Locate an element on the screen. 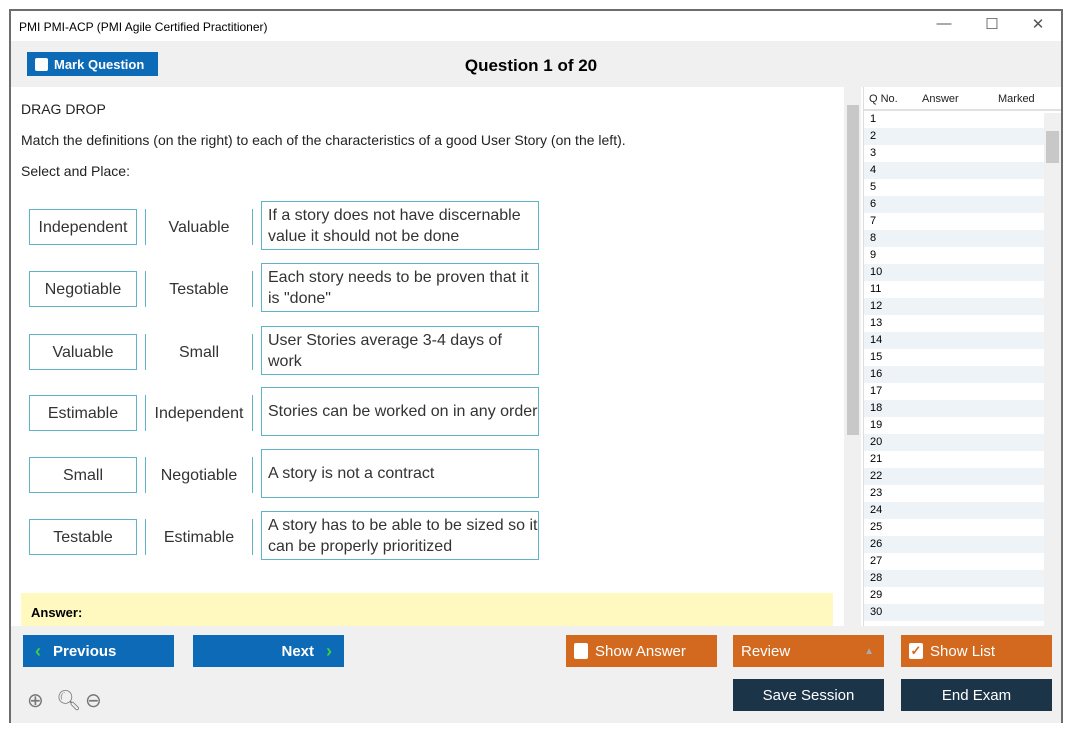  drag-drop-middle-item: Small is located at coordinates (199, 352).